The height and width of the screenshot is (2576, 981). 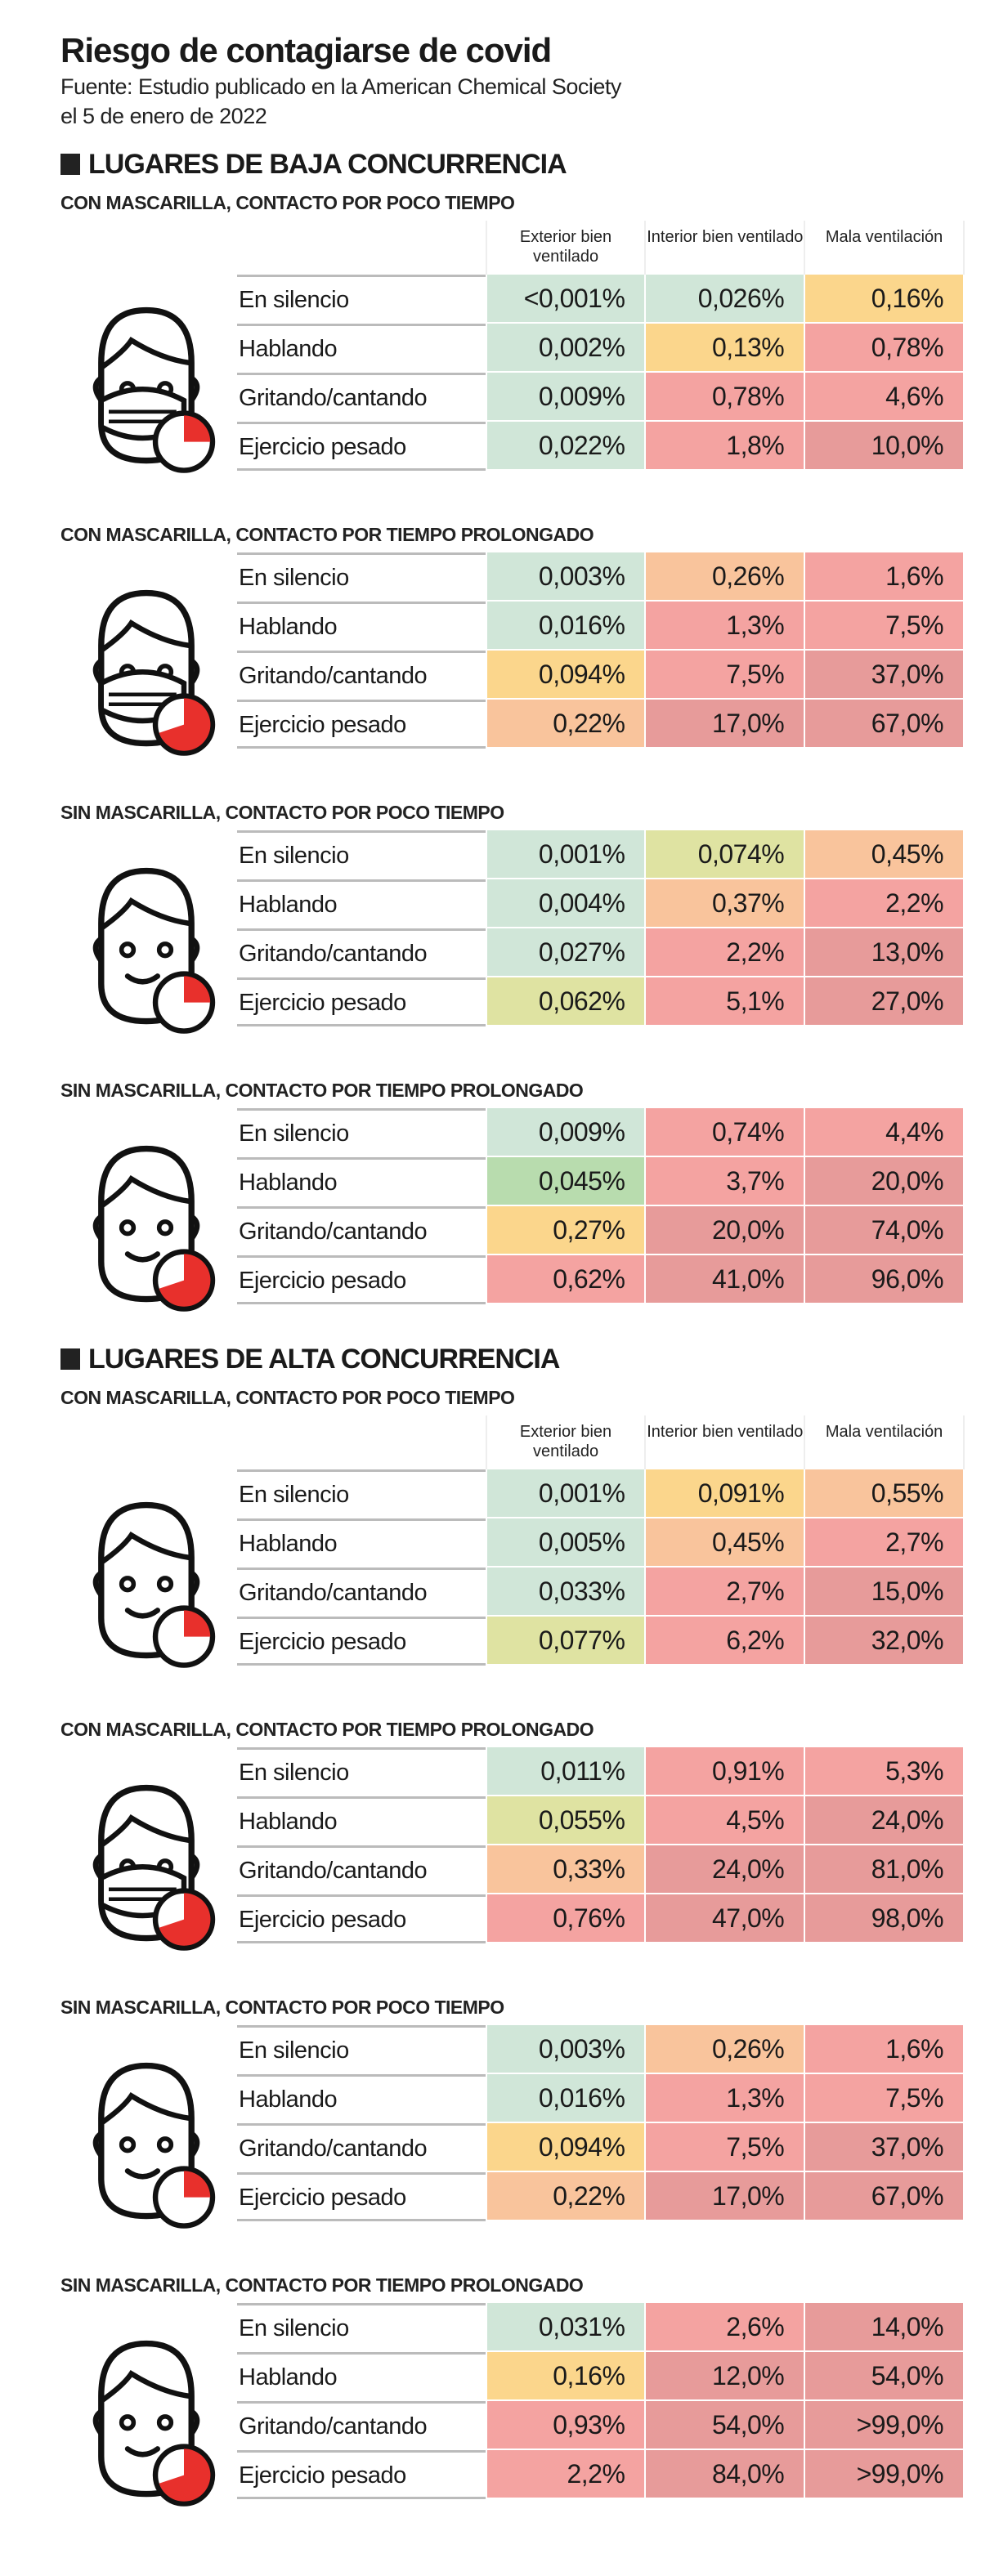 I want to click on table-subtitle: CON MASCARILLA, CONTACTO POR POCO TIEMPO, so click(x=287, y=202).